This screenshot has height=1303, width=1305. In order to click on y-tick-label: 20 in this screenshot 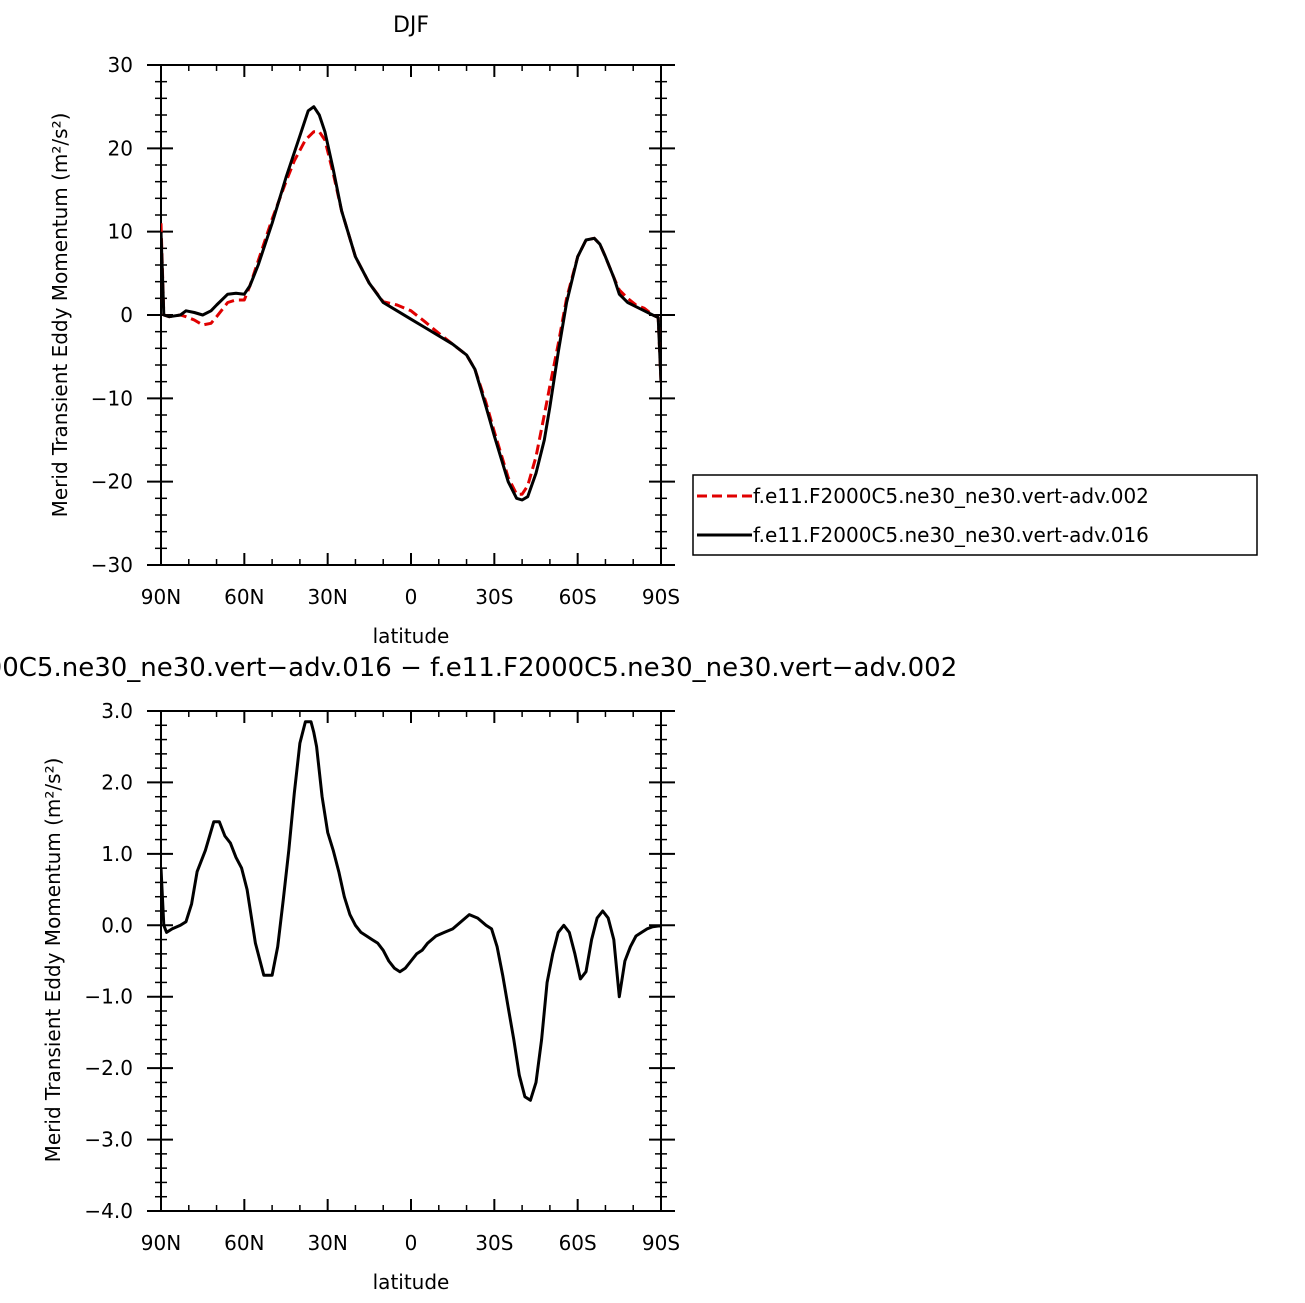, I will do `click(120, 148)`.